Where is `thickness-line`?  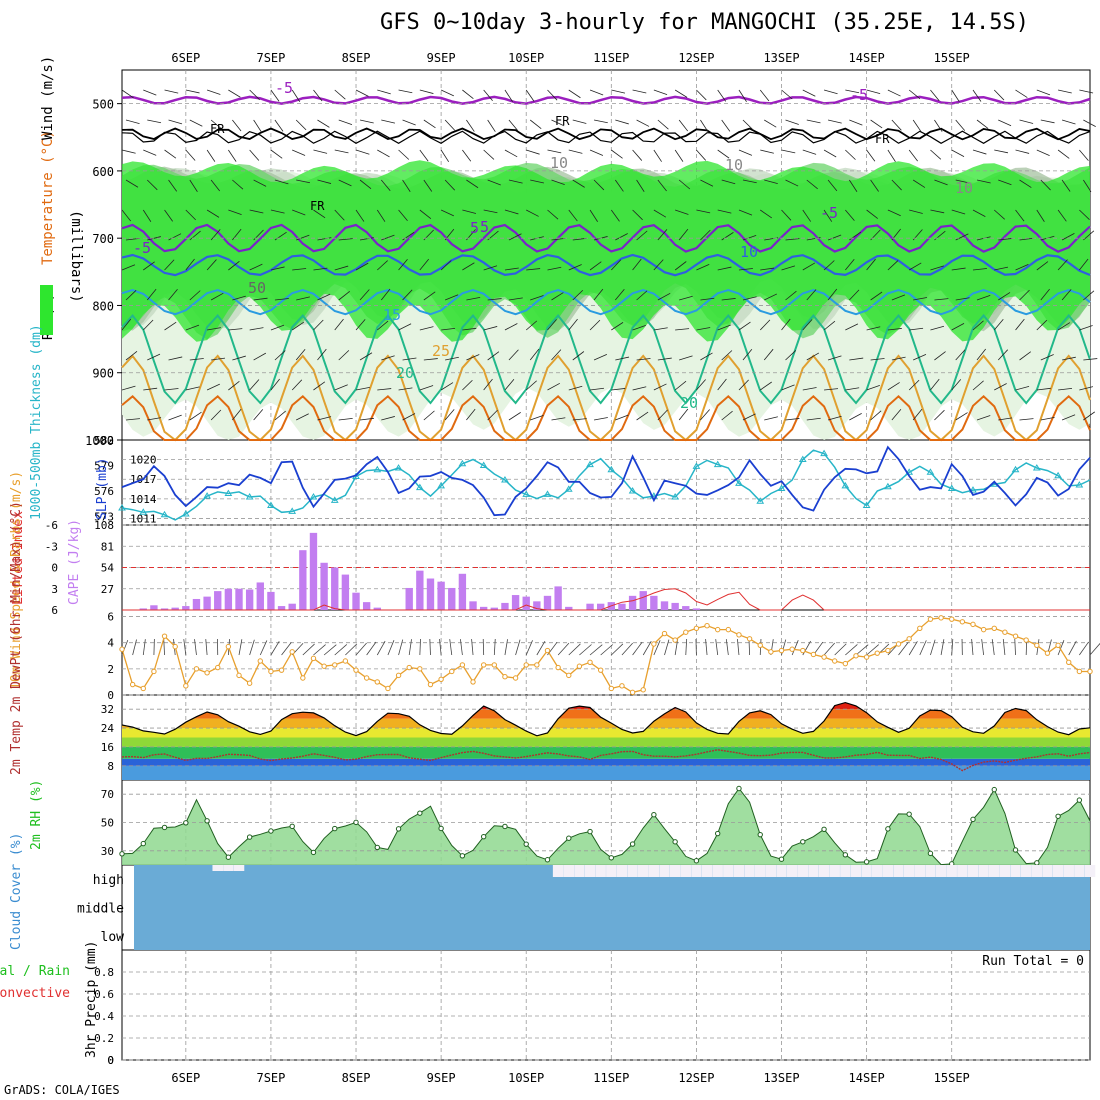
thickness-line is located at coordinates (606, 485).